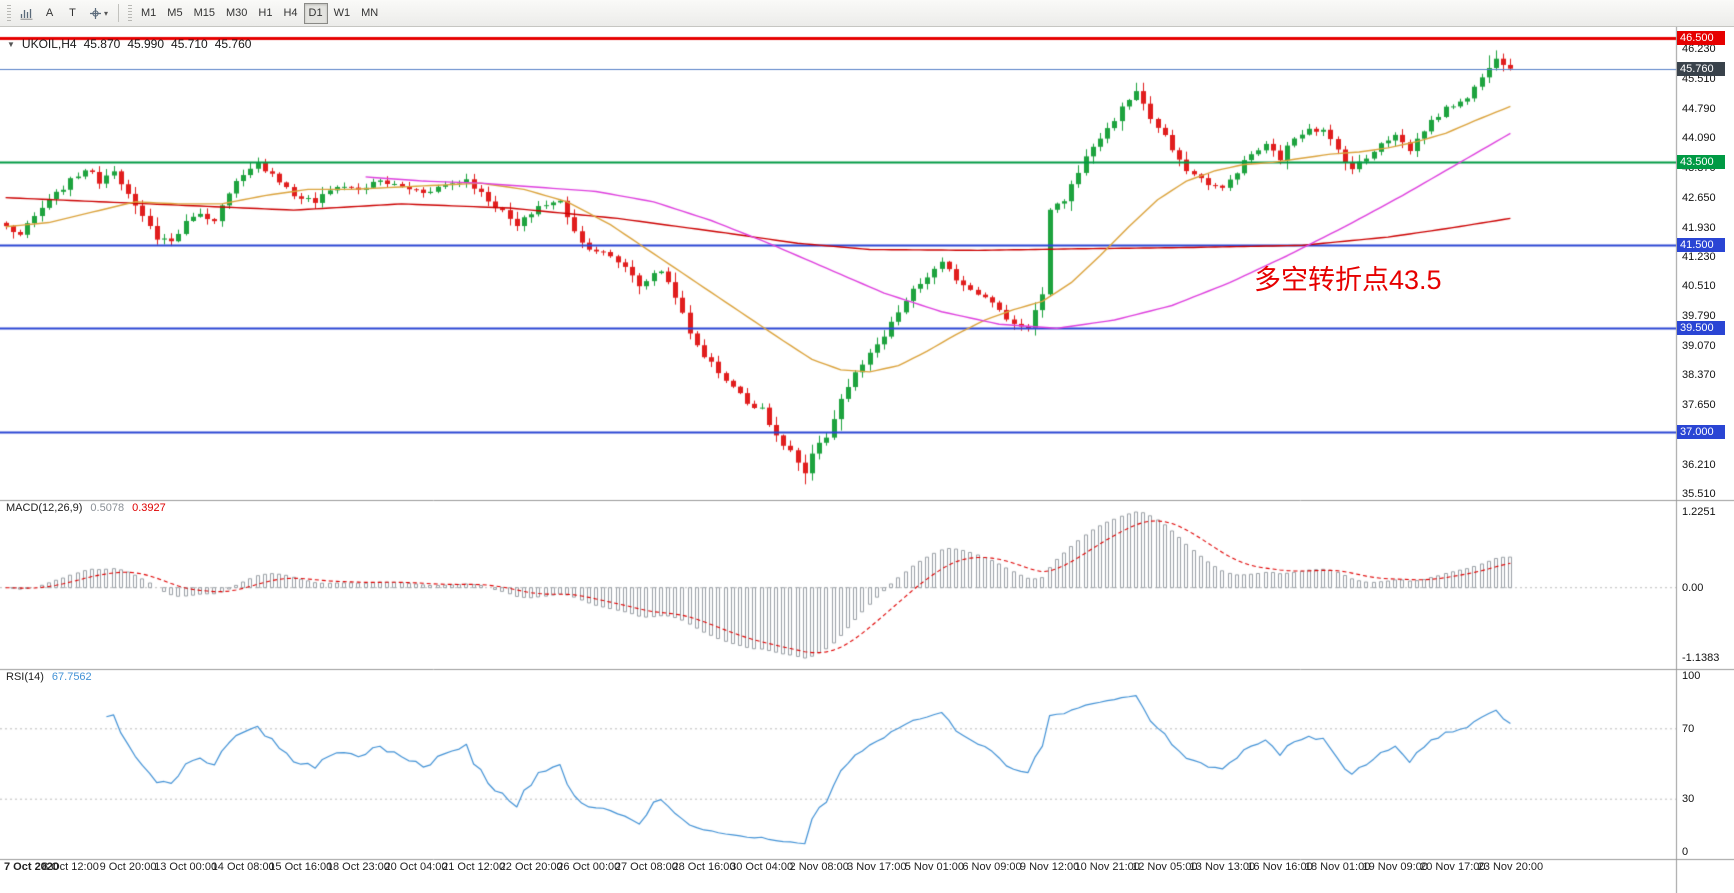 Image resolution: width=1734 pixels, height=893 pixels. I want to click on timeframe-button-m5: M5, so click(174, 13).